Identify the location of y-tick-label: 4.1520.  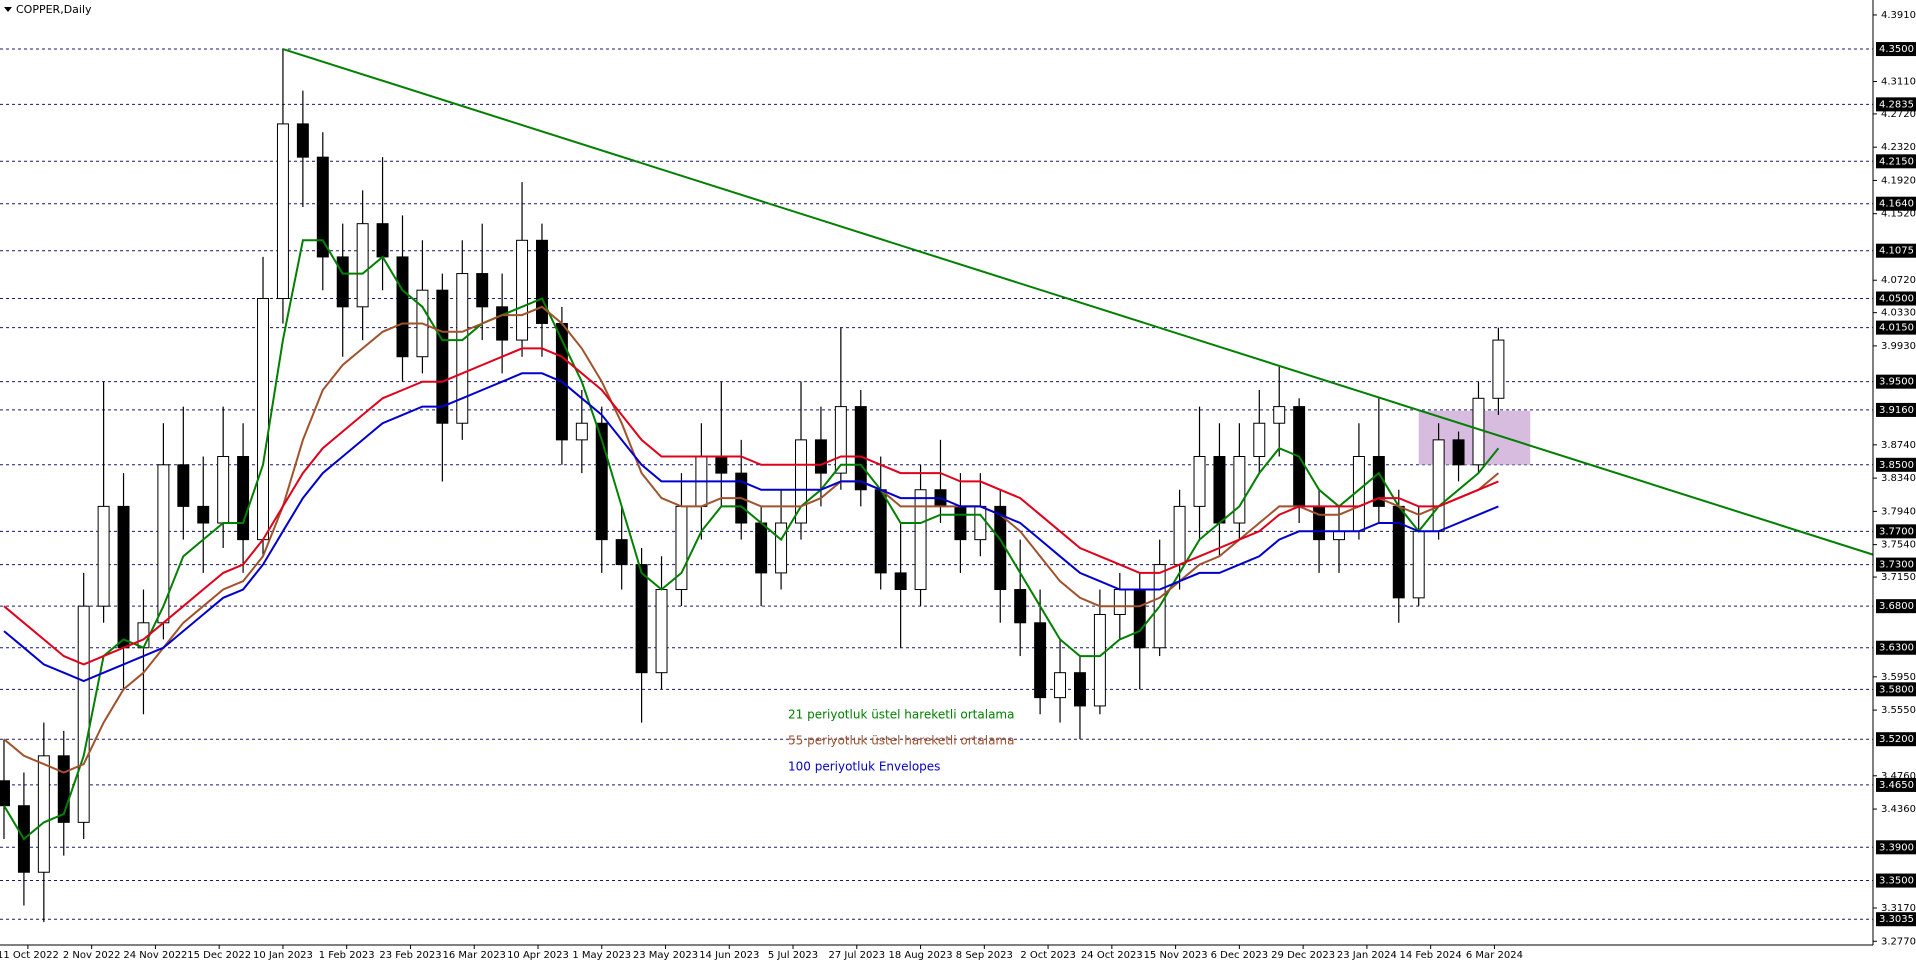
(1898, 214).